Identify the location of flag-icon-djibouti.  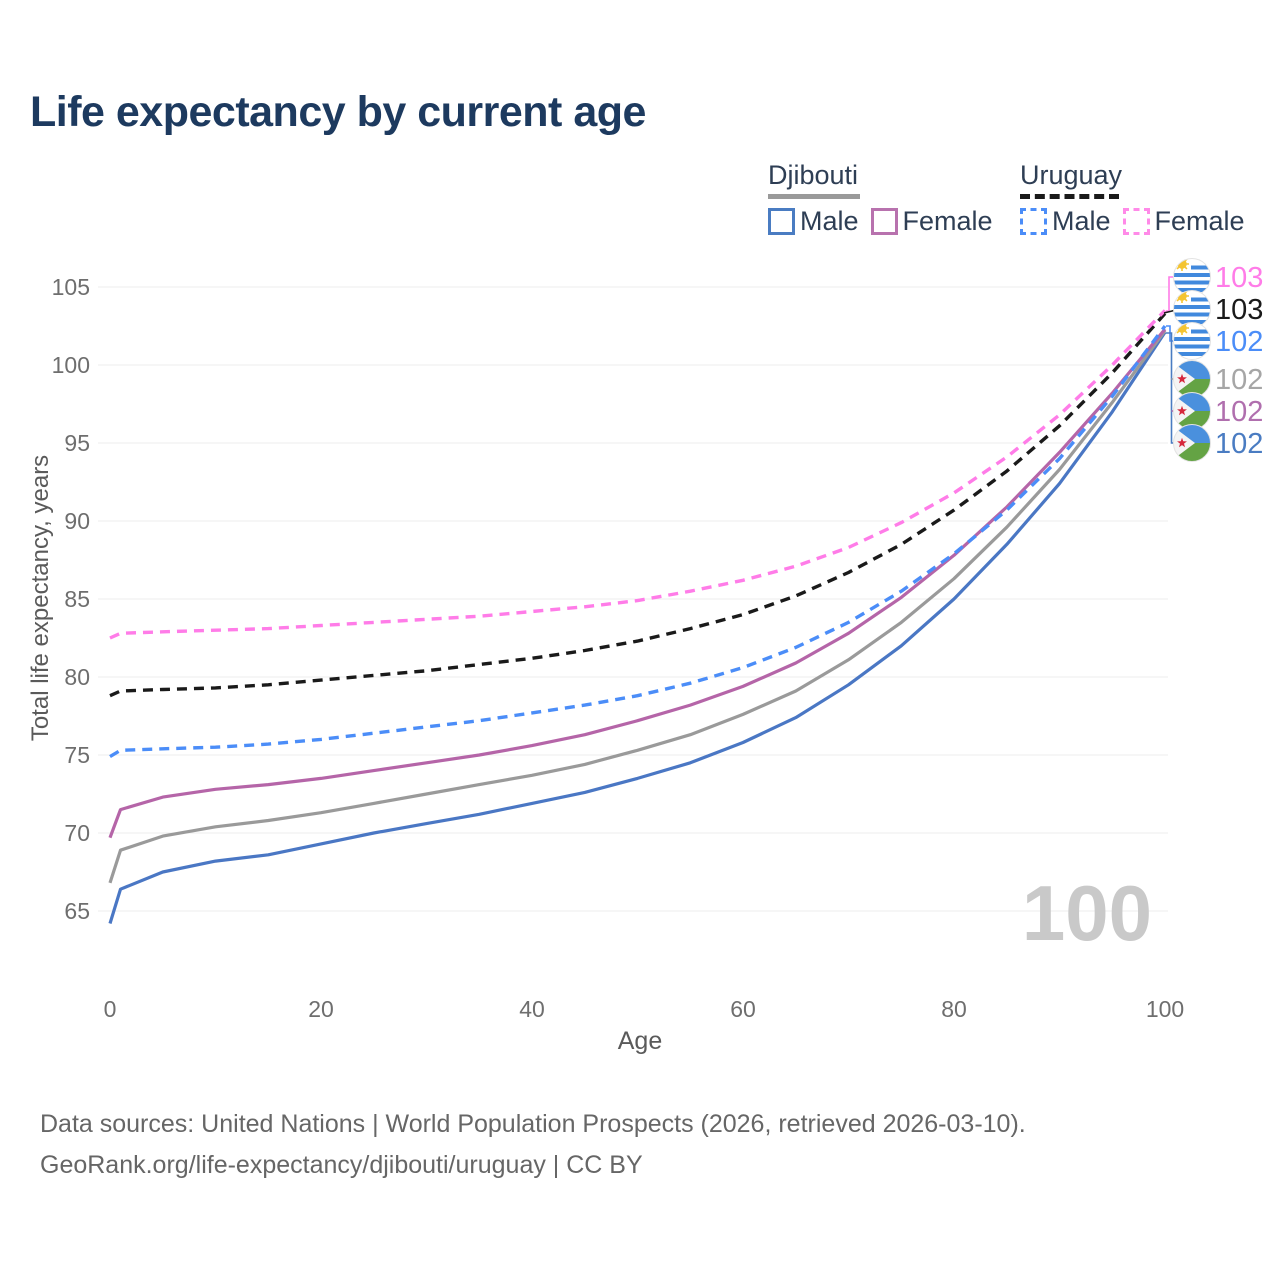
(1192, 443).